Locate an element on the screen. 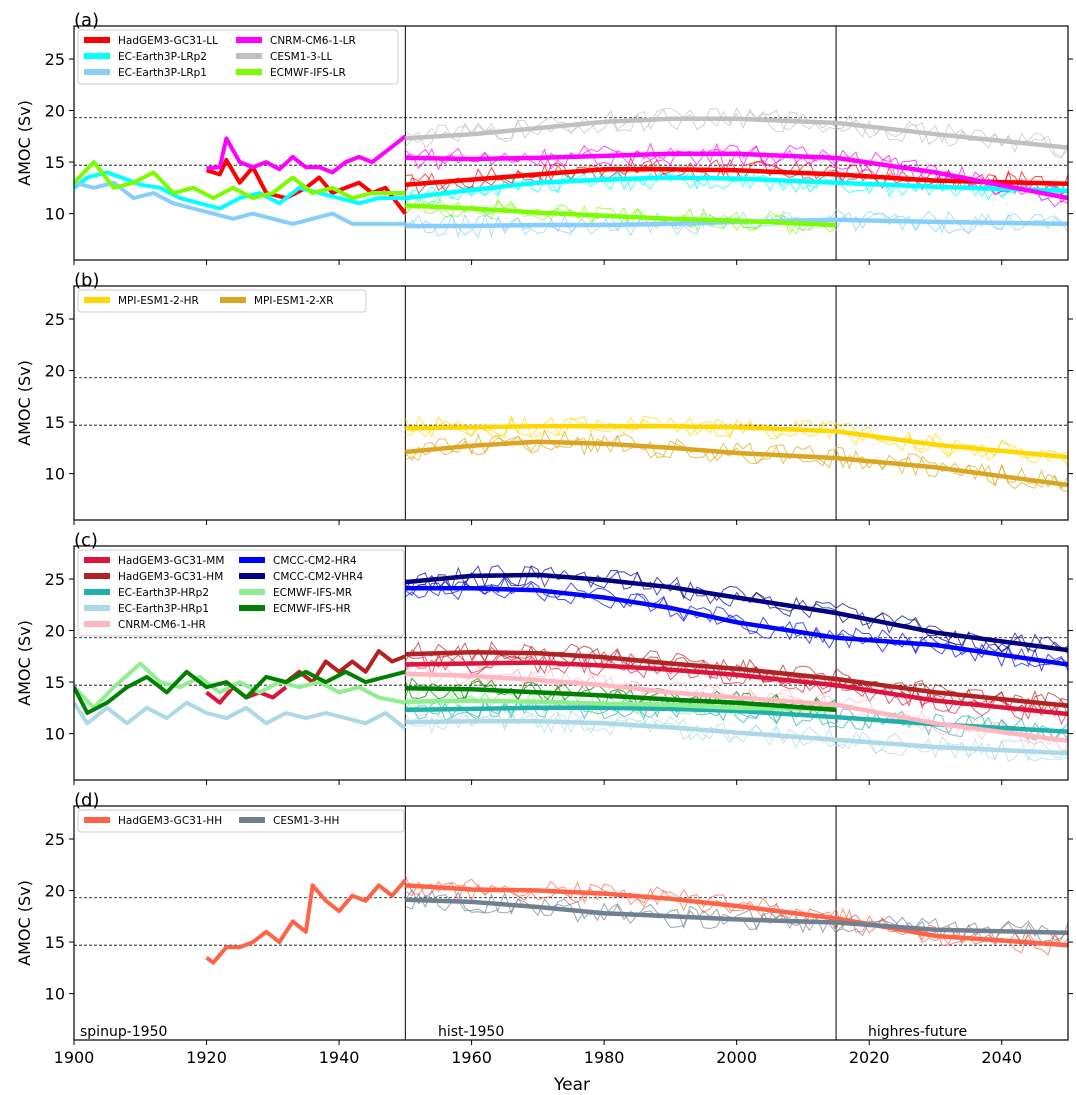  smooth-line-CESM1-3-HH is located at coordinates (736, 916).